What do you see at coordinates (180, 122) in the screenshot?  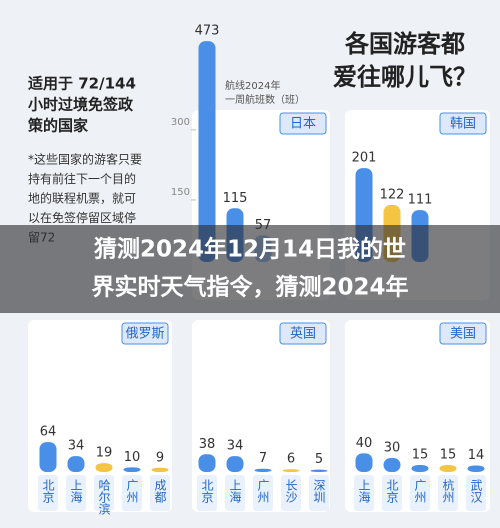 I see `y-tick-label: 300` at bounding box center [180, 122].